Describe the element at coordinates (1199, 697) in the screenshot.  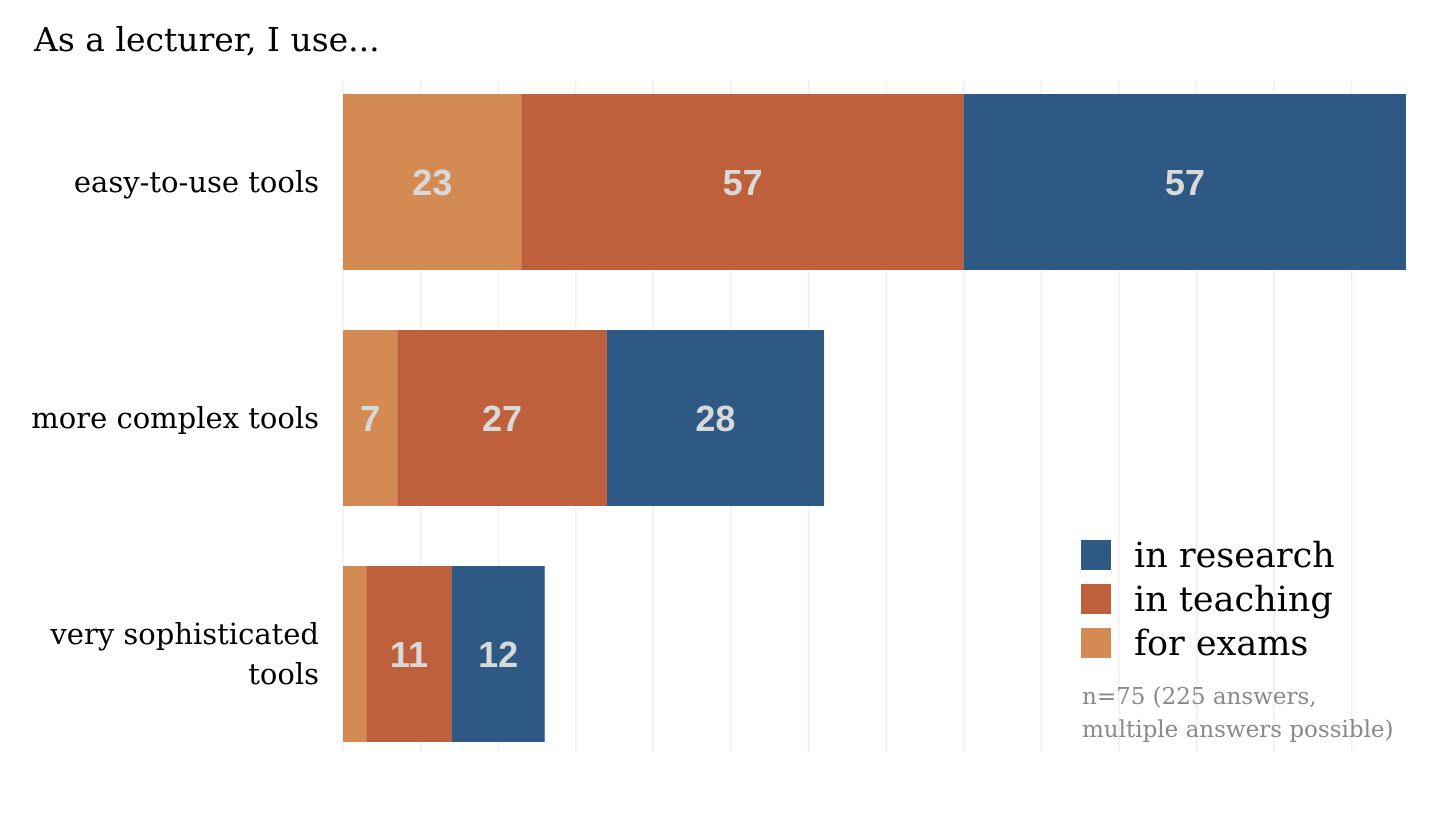
I see `note-line: n=75 (225 answers,` at that location.